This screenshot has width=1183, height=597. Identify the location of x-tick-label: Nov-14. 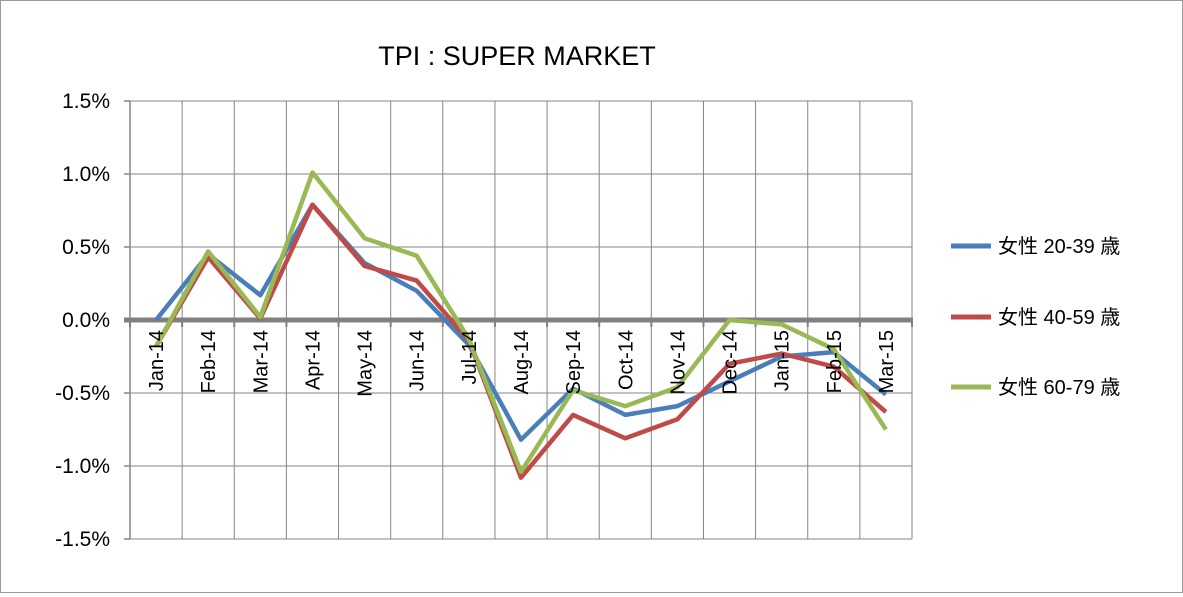
(678, 362).